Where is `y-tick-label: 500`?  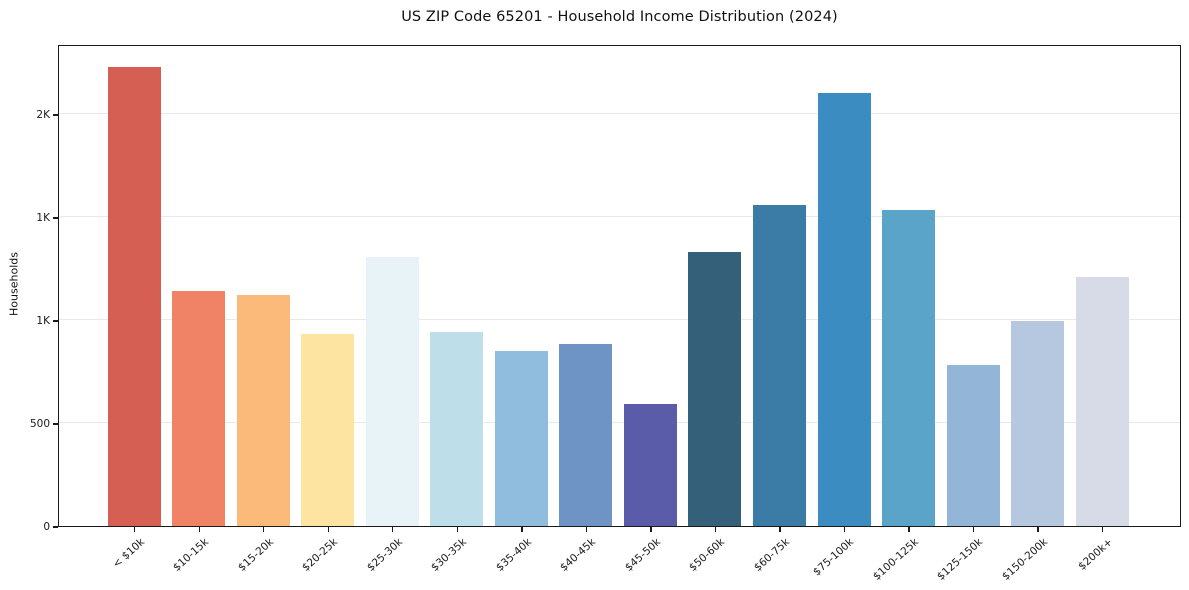 y-tick-label: 500 is located at coordinates (39, 424).